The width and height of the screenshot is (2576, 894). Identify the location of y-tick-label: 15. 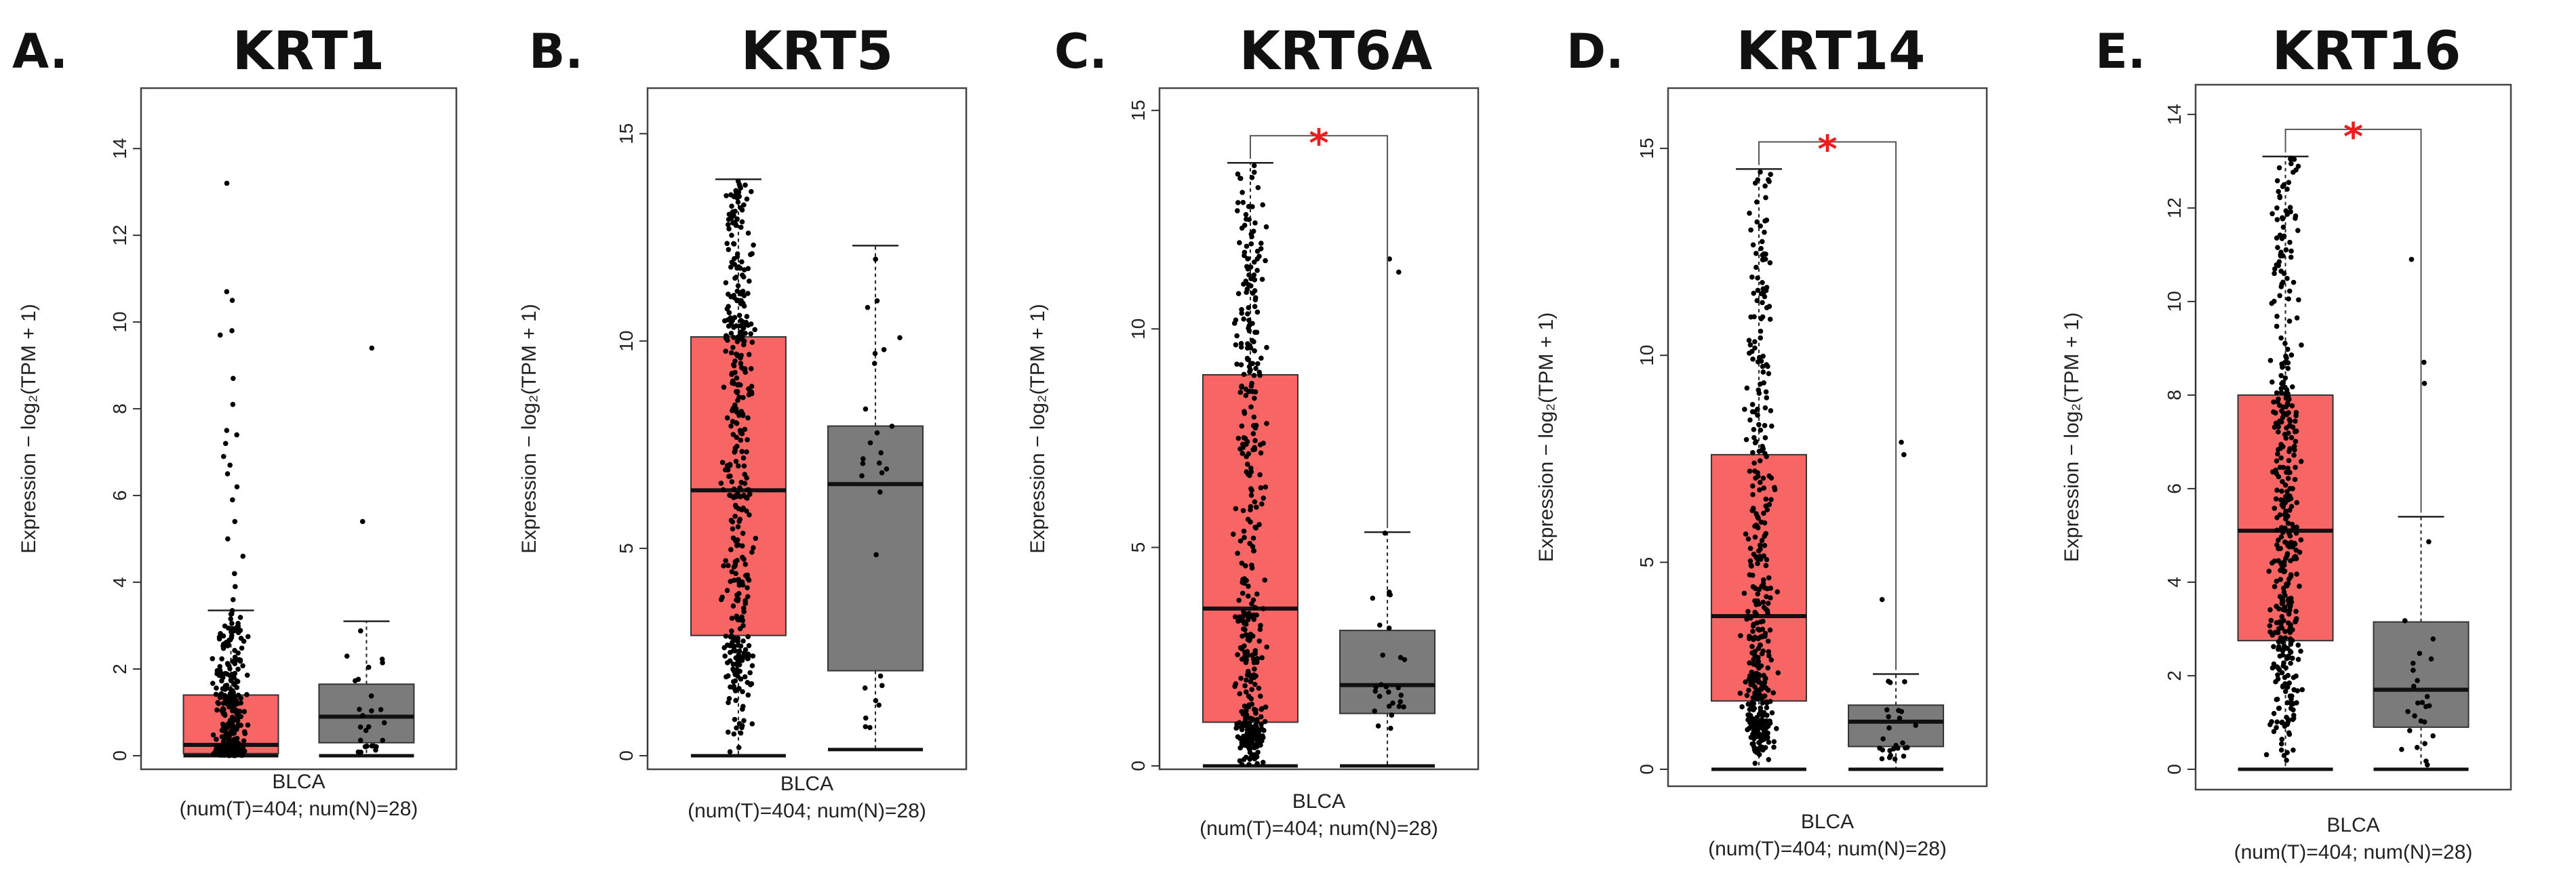
(627, 133).